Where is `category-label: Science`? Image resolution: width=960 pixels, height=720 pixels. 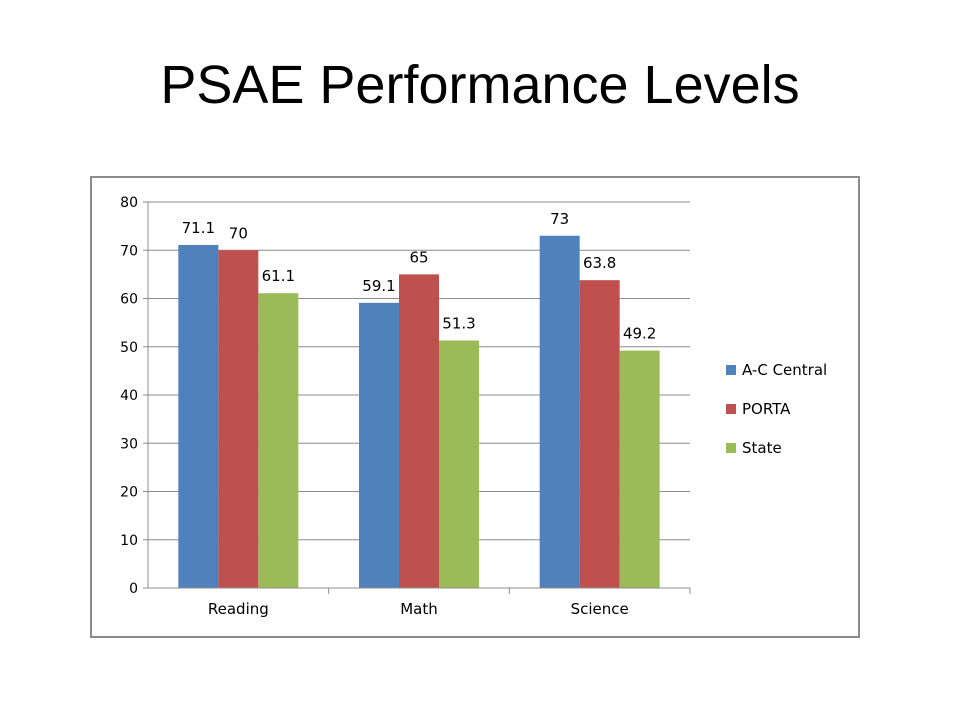 category-label: Science is located at coordinates (600, 609).